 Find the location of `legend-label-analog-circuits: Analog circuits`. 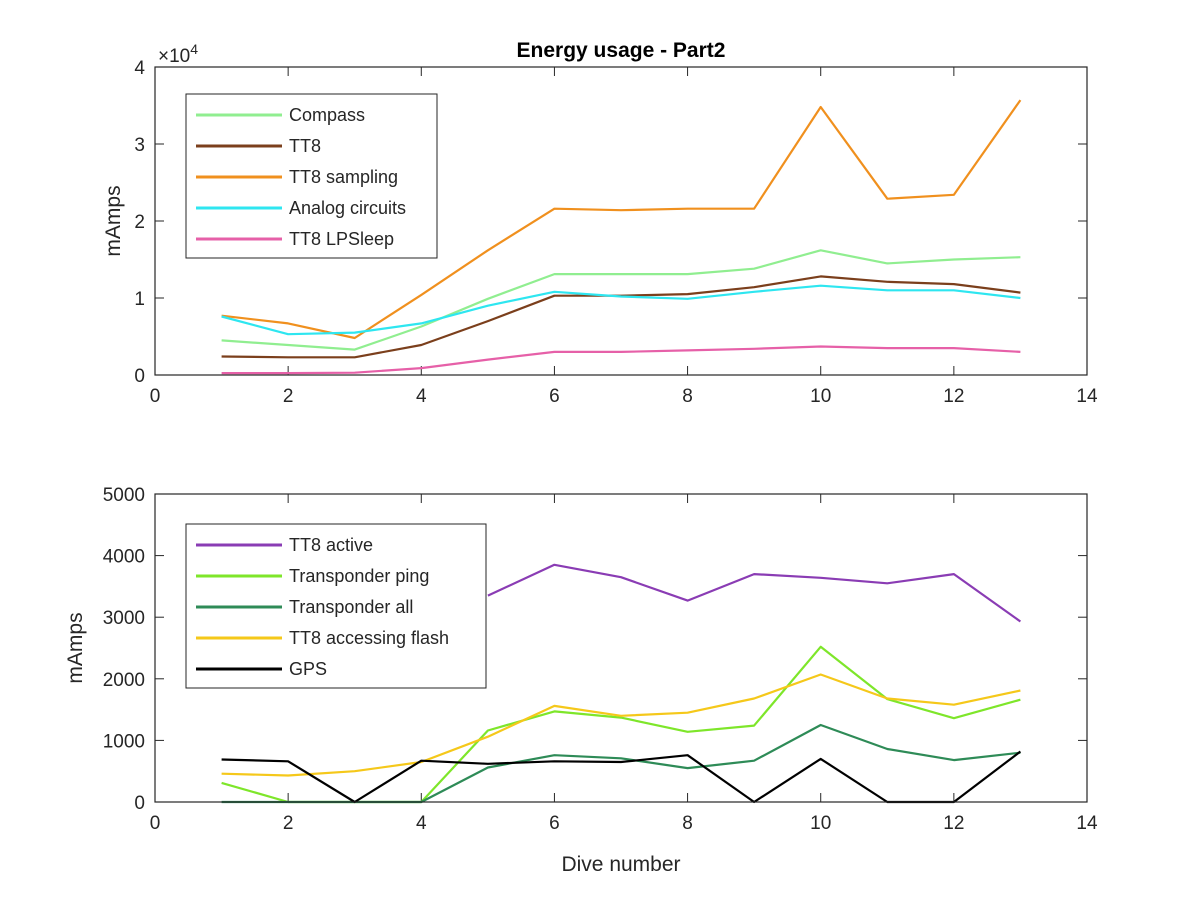

legend-label-analog-circuits: Analog circuits is located at coordinates (347, 208).